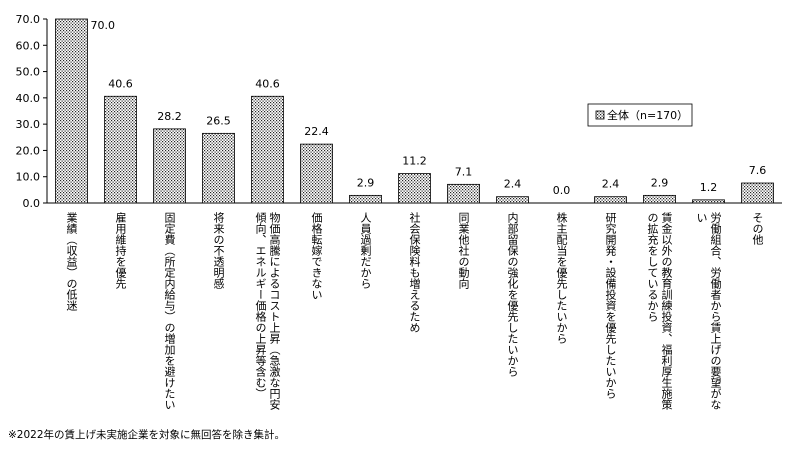  What do you see at coordinates (218, 120) in the screenshot?
I see `data-label: 26.5` at bounding box center [218, 120].